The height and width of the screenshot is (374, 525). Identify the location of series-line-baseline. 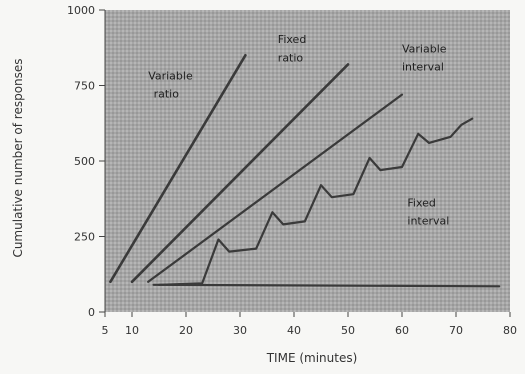
(326, 285).